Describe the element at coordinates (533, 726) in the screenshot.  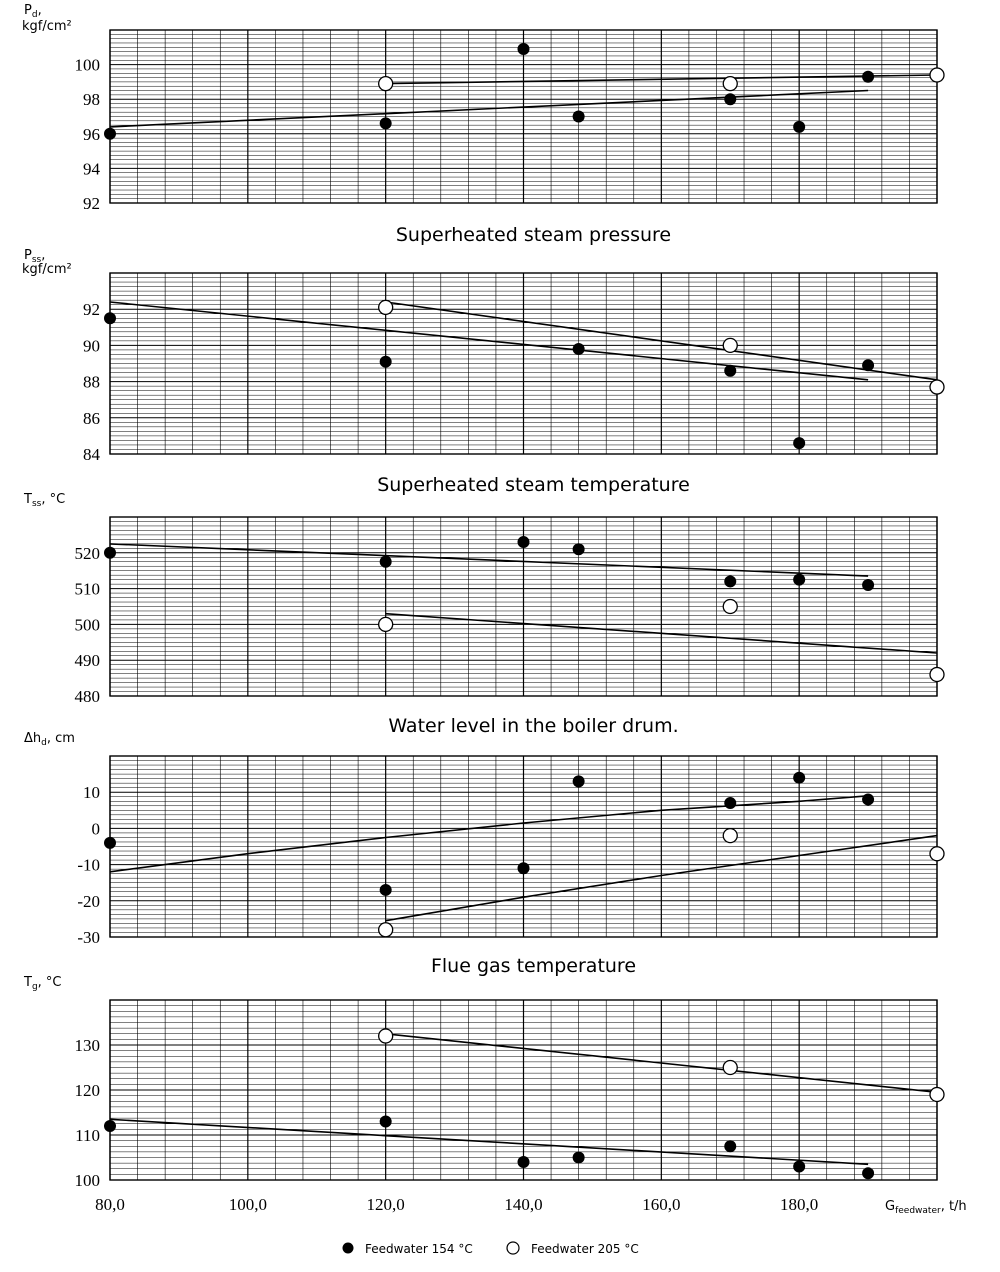
I see `panel-title: Water level in the boiler drum.` at that location.